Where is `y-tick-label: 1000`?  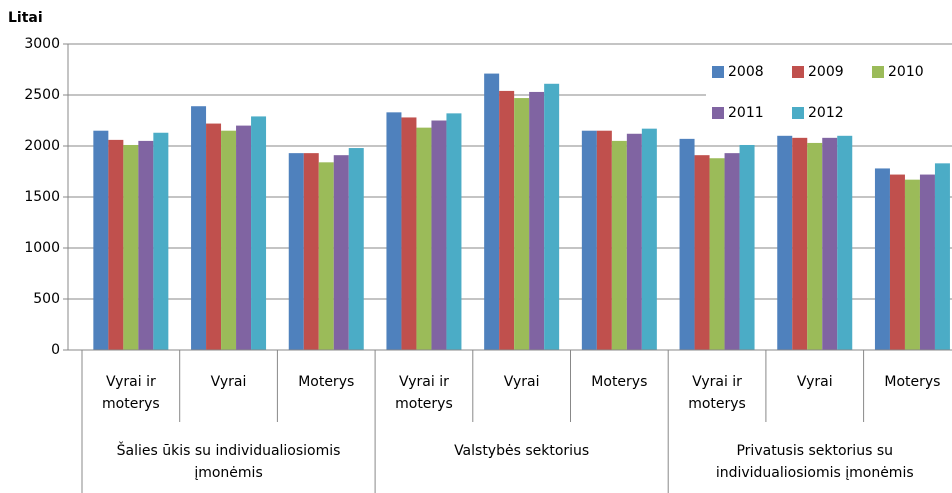 y-tick-label: 1000 is located at coordinates (42, 248).